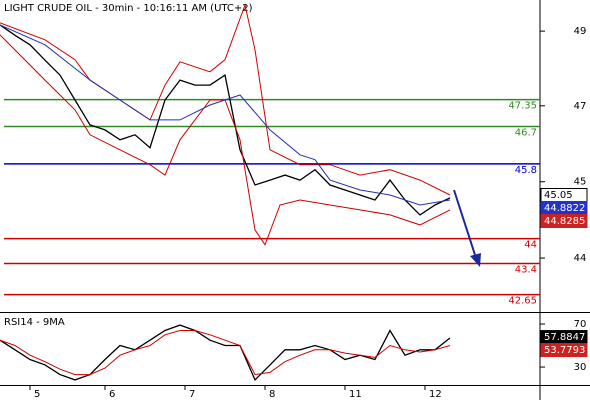  Describe the element at coordinates (580, 367) in the screenshot. I see `rsi-tick-label: 30` at that location.